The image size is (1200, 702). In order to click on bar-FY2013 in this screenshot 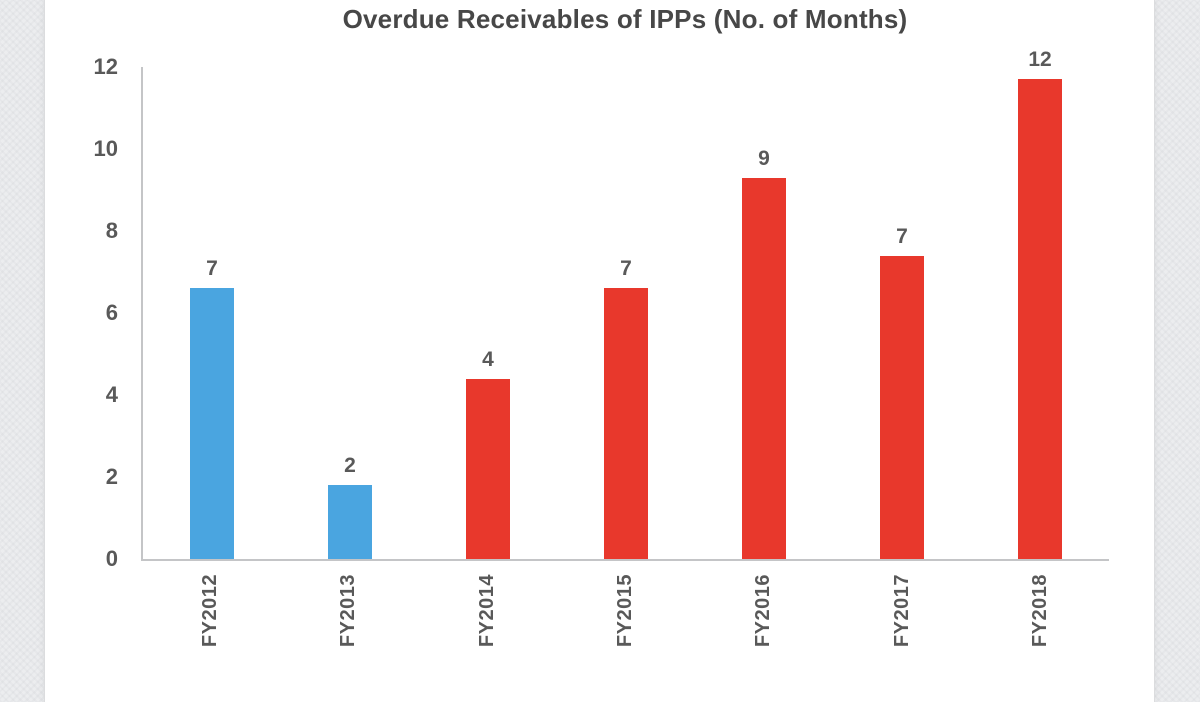, I will do `click(350, 522)`.